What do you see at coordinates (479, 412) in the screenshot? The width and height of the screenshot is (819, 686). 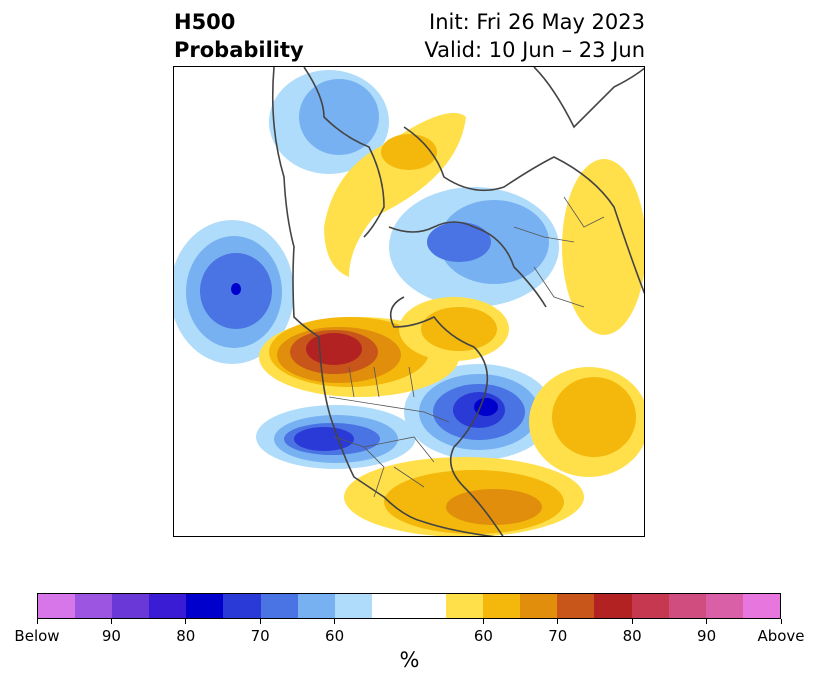 I see `below-eastern-canada` at bounding box center [479, 412].